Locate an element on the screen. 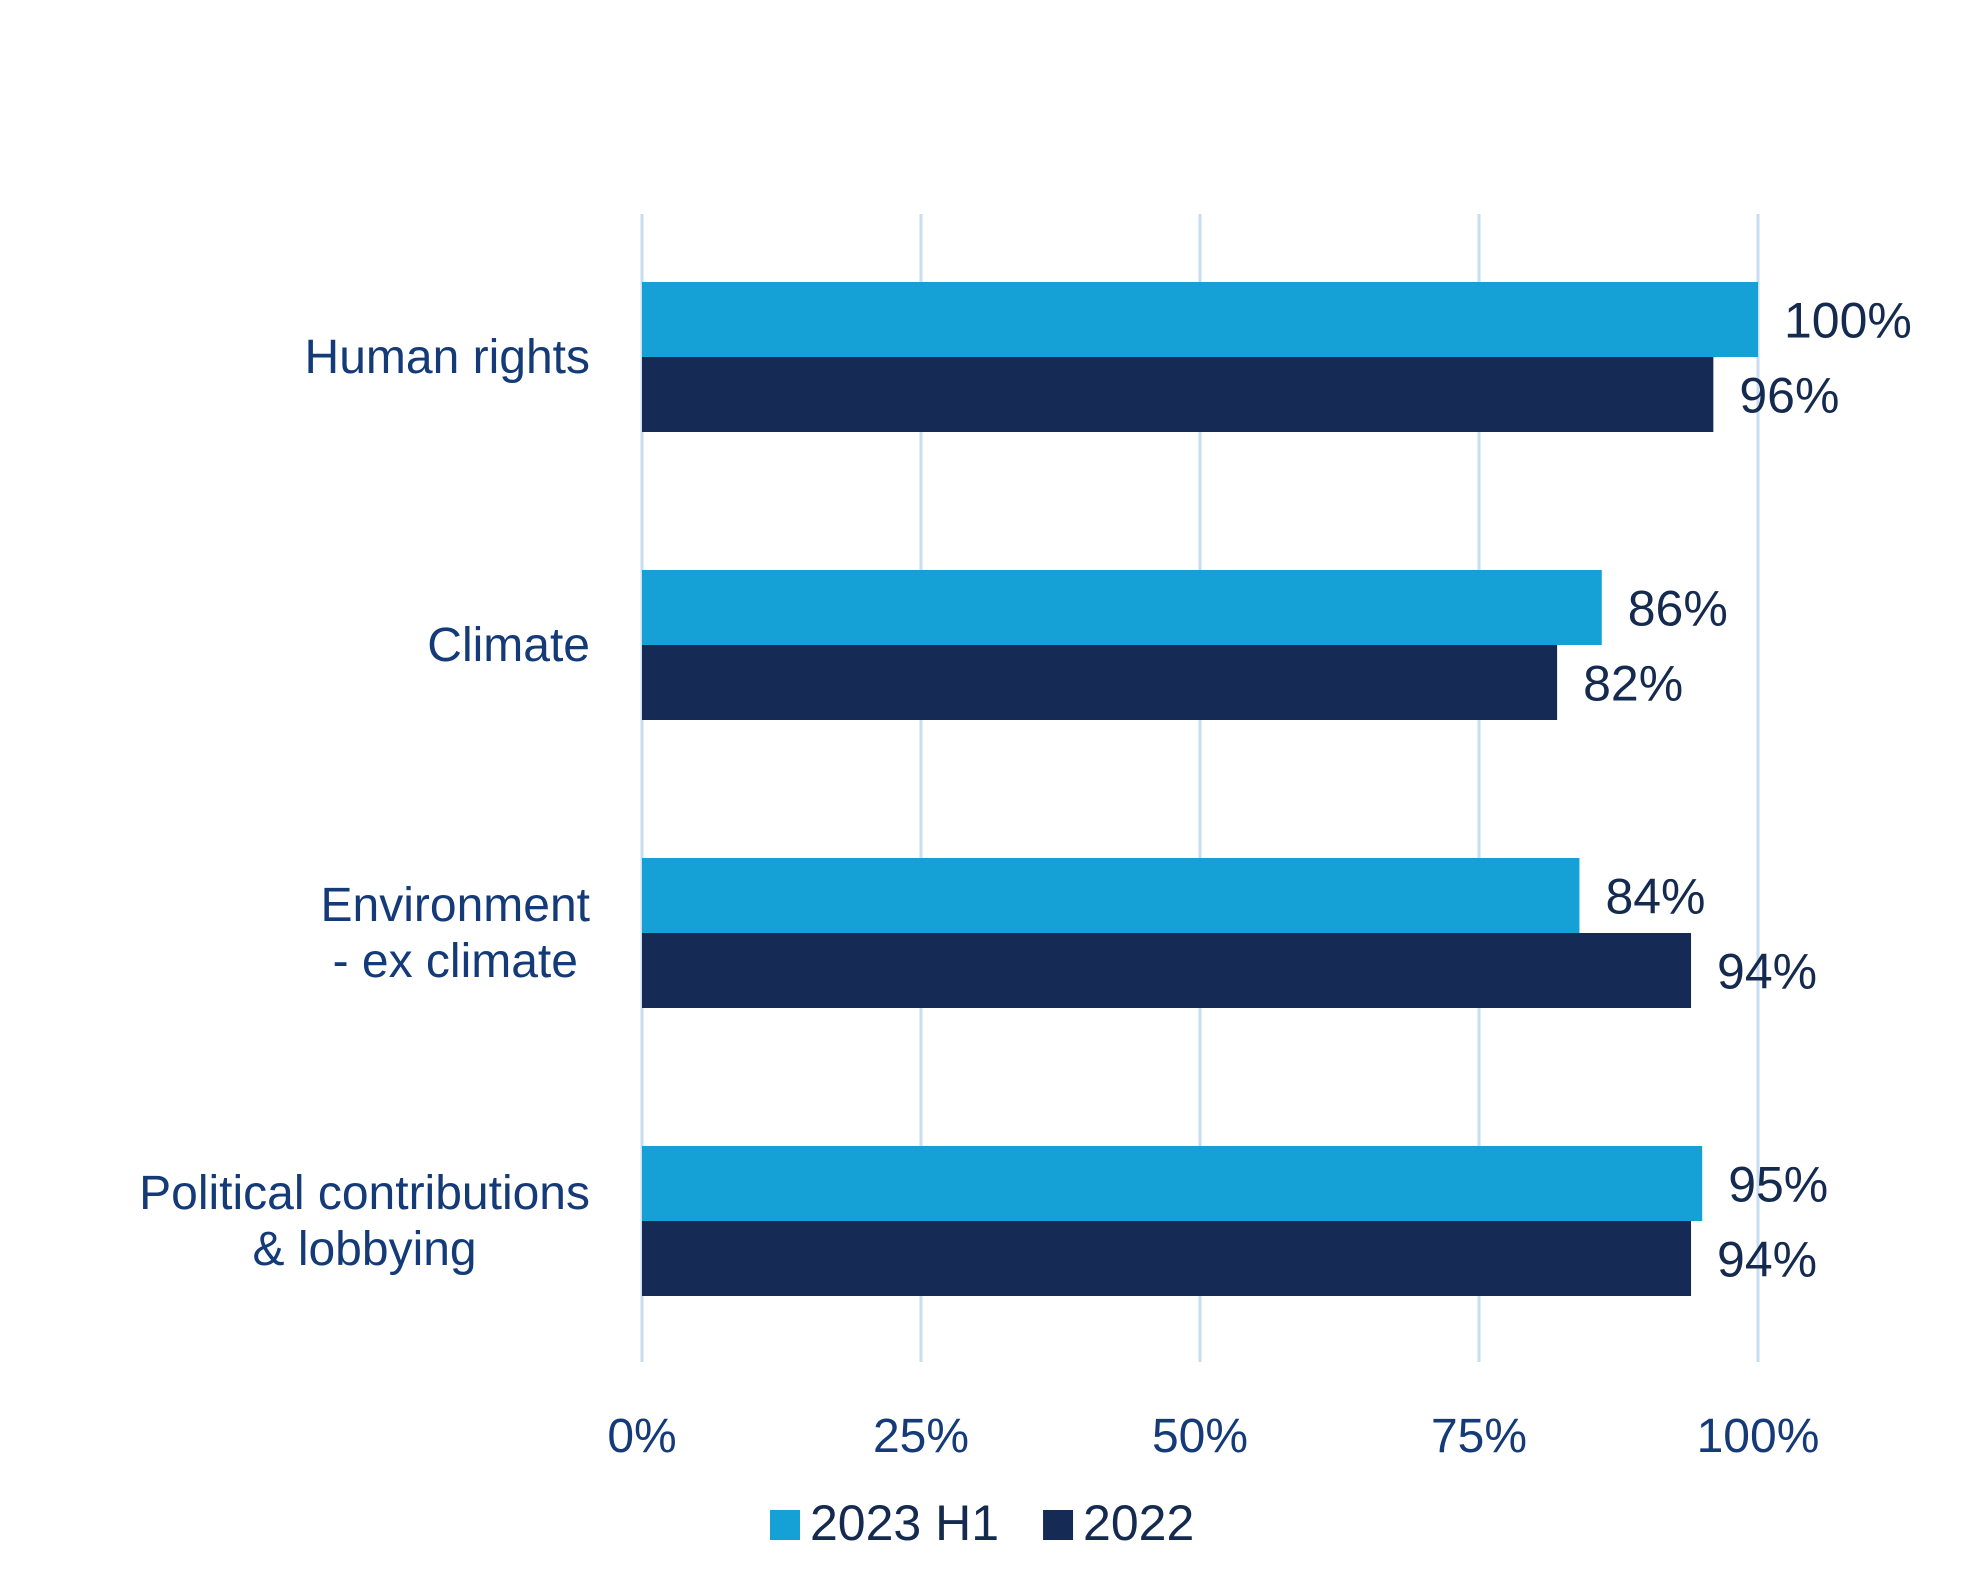 This screenshot has width=1963, height=1596. legend-swatch-2022 is located at coordinates (1058, 1525).